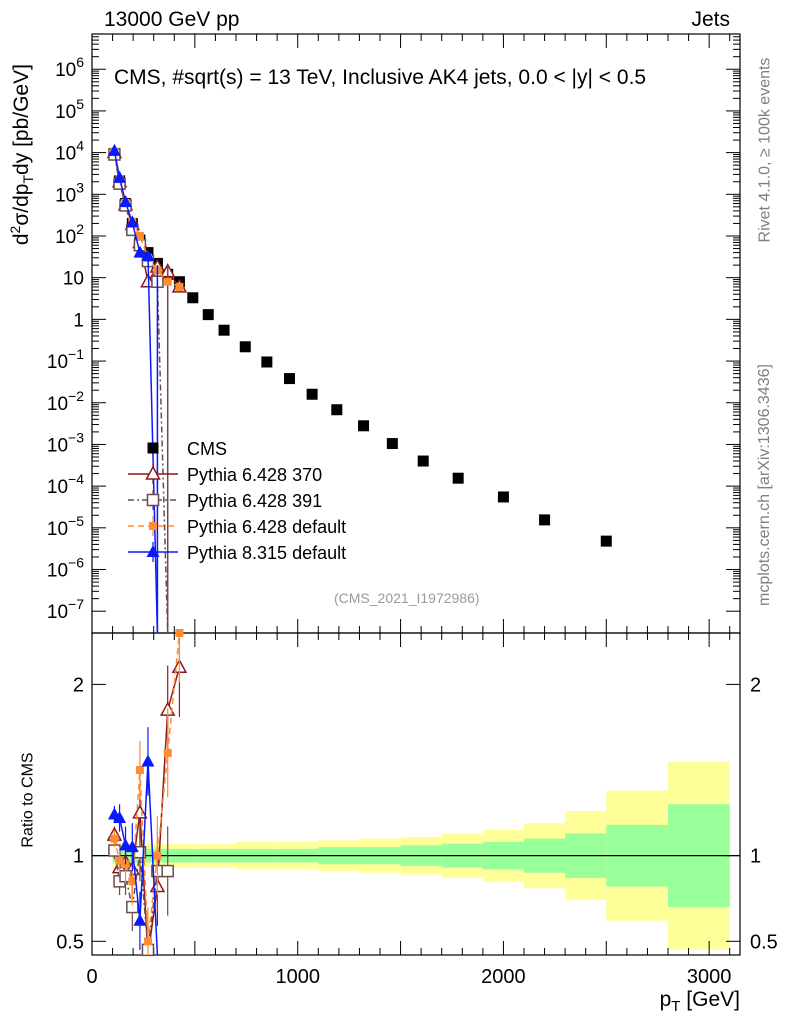  Describe the element at coordinates (69, 192) in the screenshot. I see `y-tick-label: 10³` at that location.